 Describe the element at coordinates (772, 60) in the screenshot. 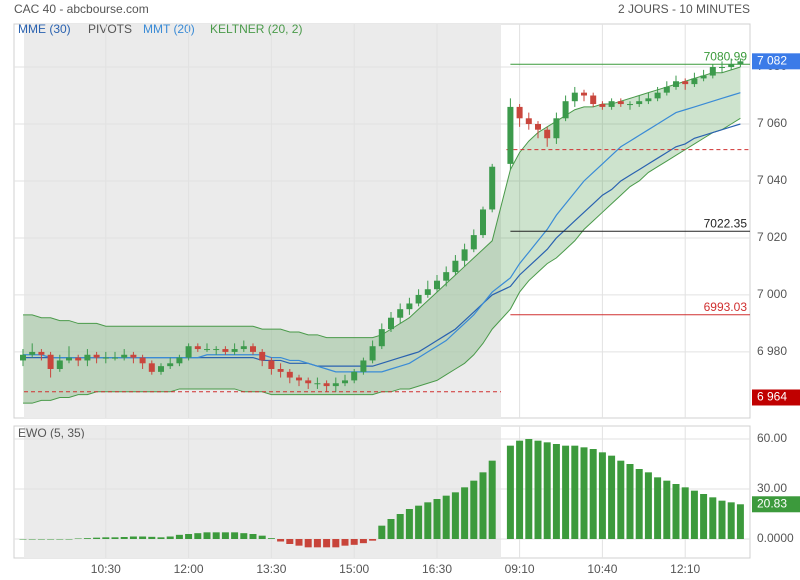

I see `price-tag-label: 7 082` at that location.